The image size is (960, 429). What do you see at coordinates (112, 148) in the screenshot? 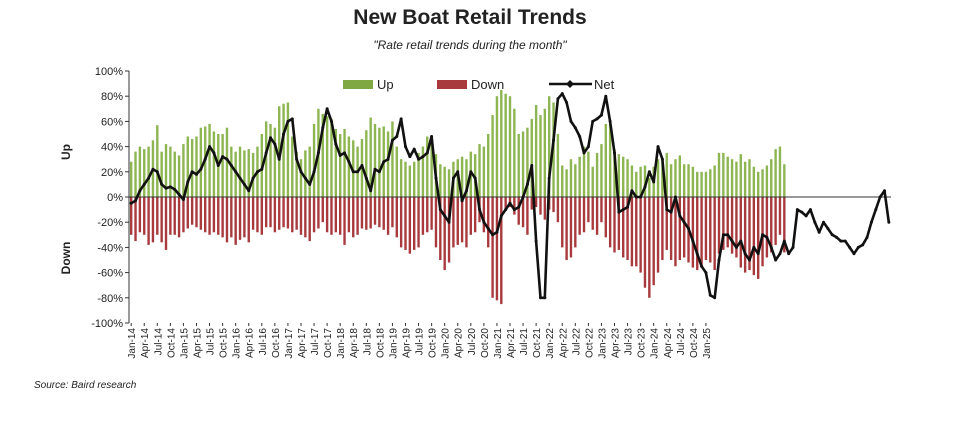
I see `y-tick-label-7: 40%` at bounding box center [112, 148].